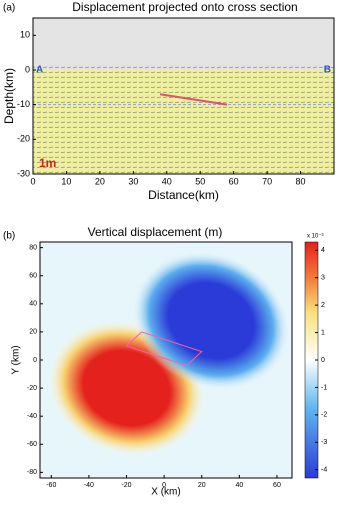 Image resolution: width=338 pixels, height=505 pixels. I want to click on panel-label: (b), so click(9, 236).